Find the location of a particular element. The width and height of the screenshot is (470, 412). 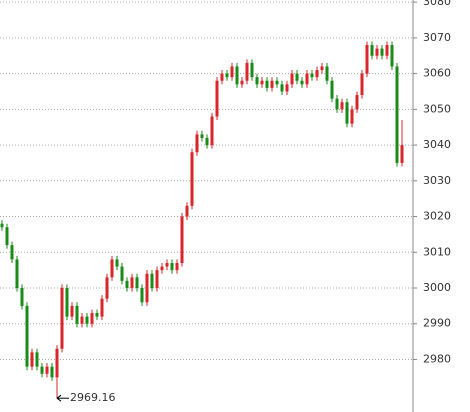

y-tick-label: 3050 is located at coordinates (437, 108).